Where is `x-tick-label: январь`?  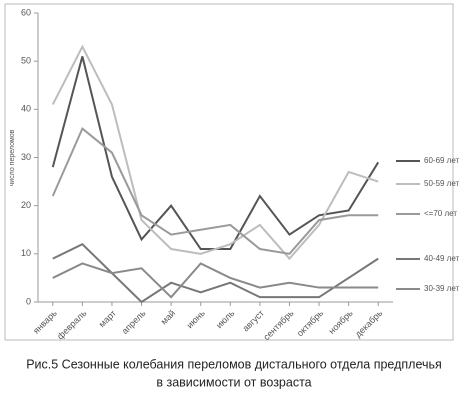 x-tick-label: январь is located at coordinates (45, 322).